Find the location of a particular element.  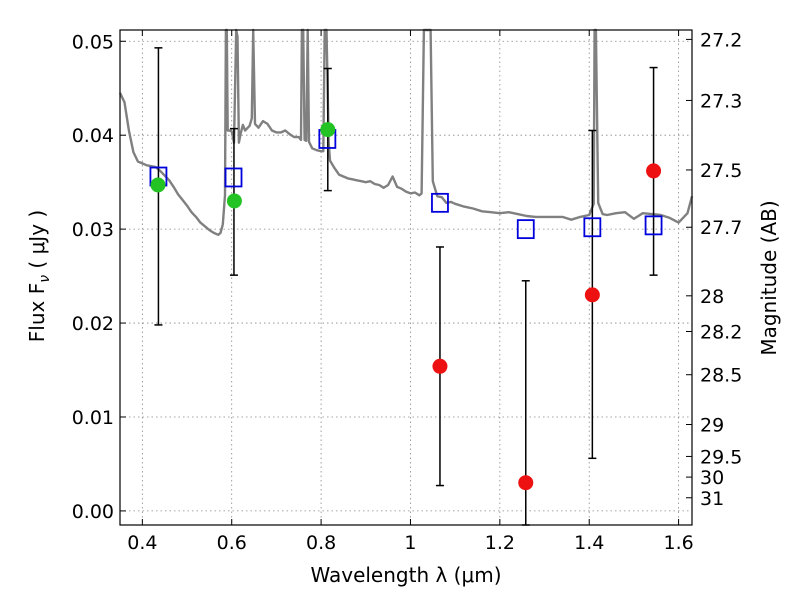

y-tick-label: 0.03 is located at coordinates (93, 230).